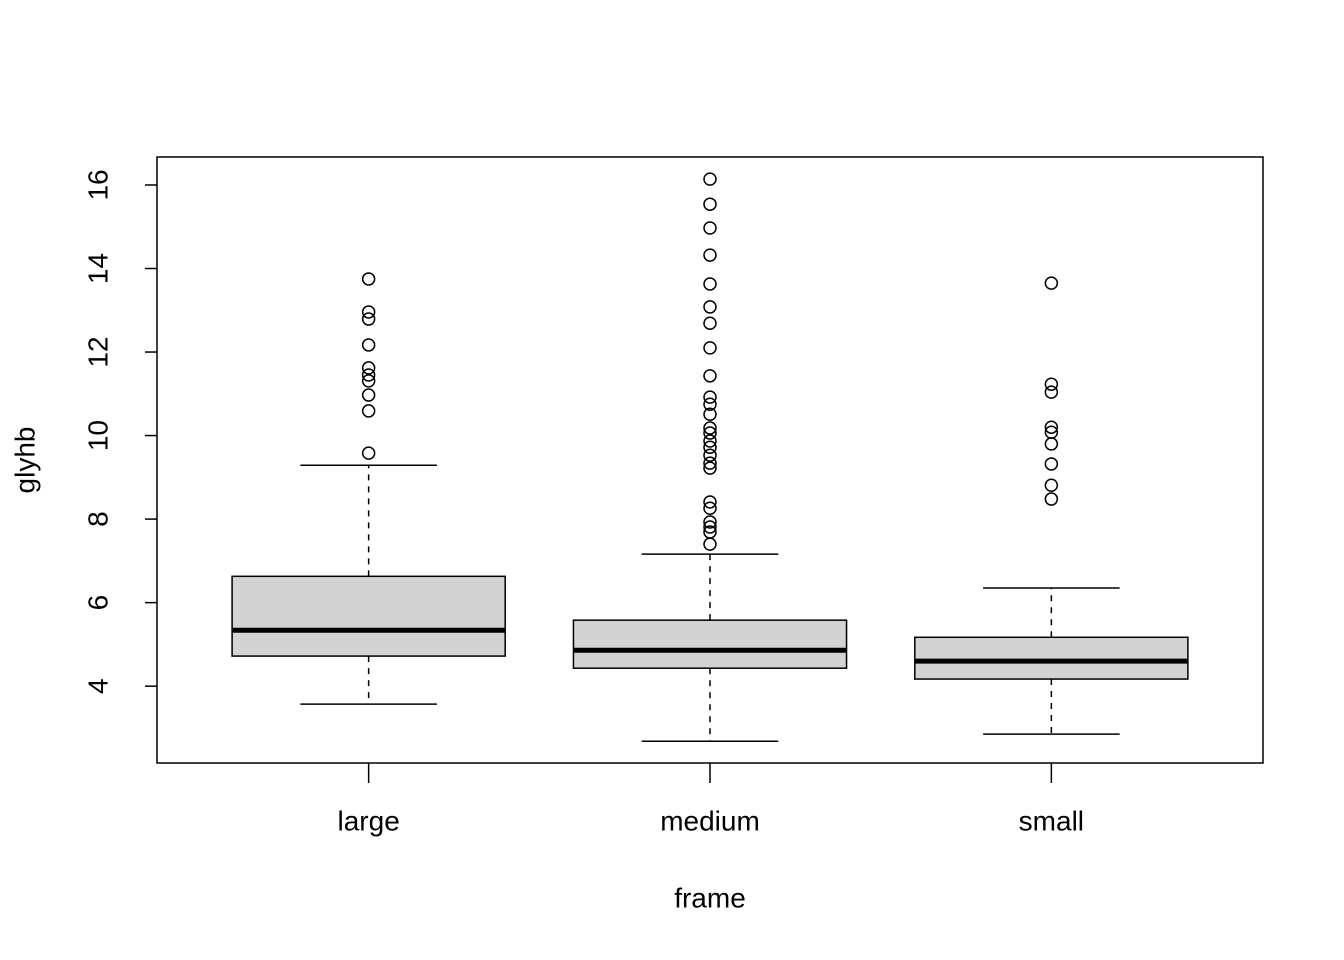 This screenshot has width=1344, height=960. I want to click on x-tick-label: medium, so click(710, 820).